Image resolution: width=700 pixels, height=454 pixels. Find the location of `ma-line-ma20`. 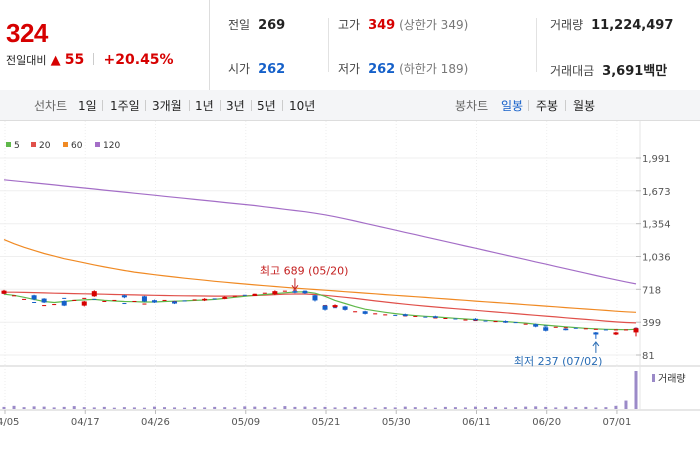

ma-line-ma20 is located at coordinates (320, 307).